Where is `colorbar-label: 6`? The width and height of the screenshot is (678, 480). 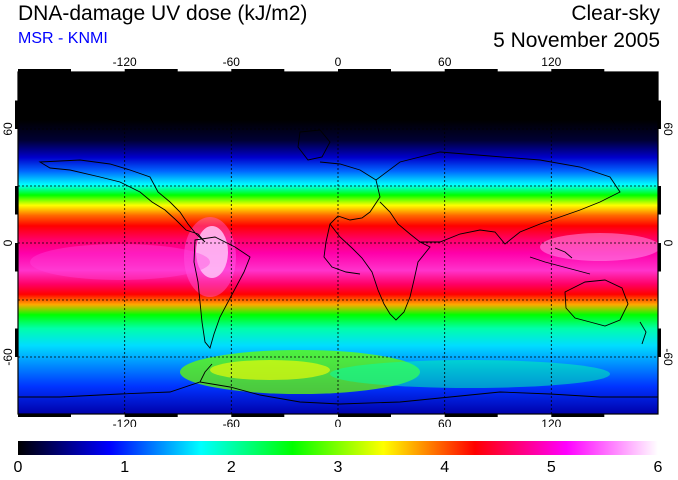 colorbar-label: 6 is located at coordinates (658, 467).